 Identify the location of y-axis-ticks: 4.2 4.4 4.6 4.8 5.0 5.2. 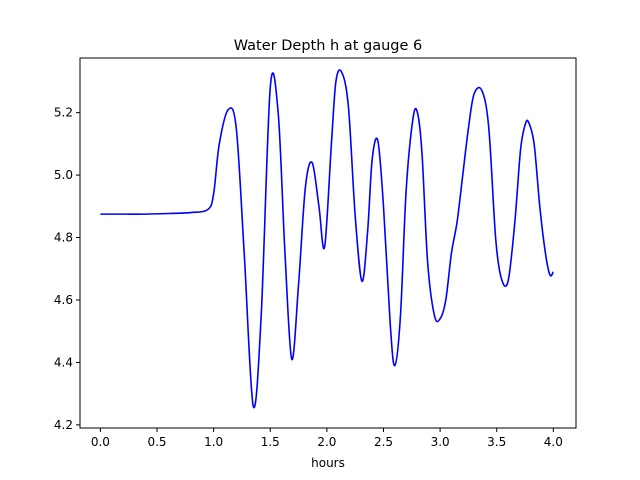
(67, 269).